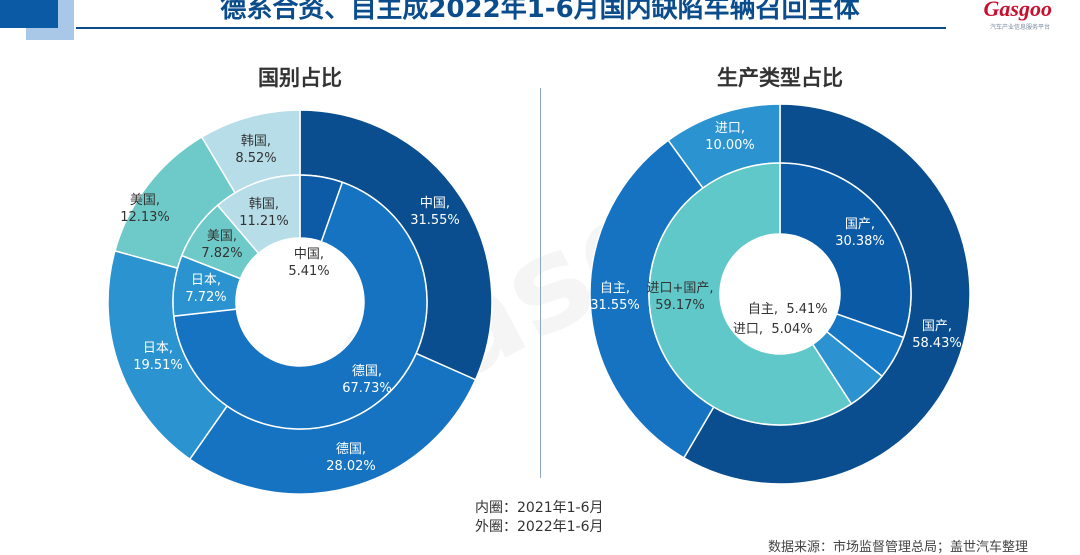  Describe the element at coordinates (264, 204) in the screenshot. I see `chart0-ring0-label-4: 韩国,` at that location.